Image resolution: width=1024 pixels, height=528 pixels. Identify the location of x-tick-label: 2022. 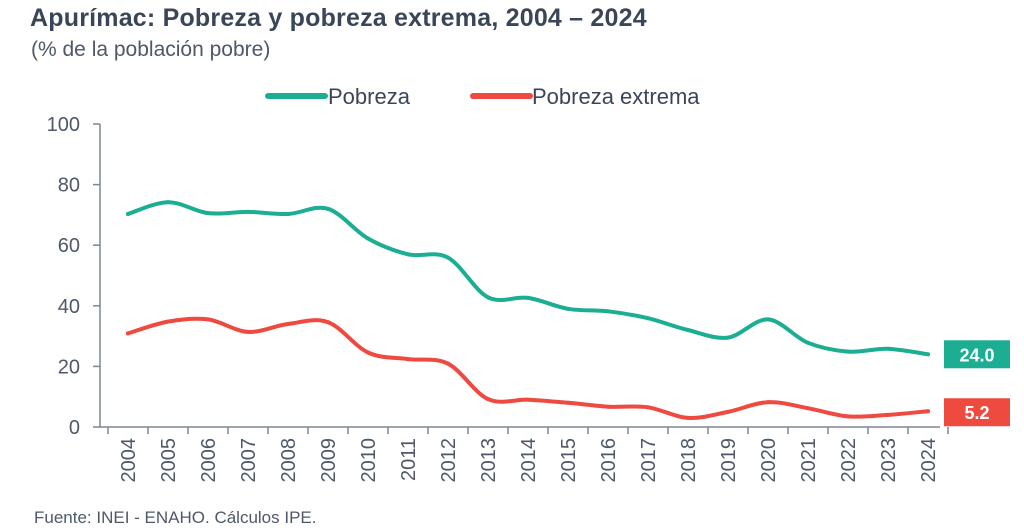
(849, 460).